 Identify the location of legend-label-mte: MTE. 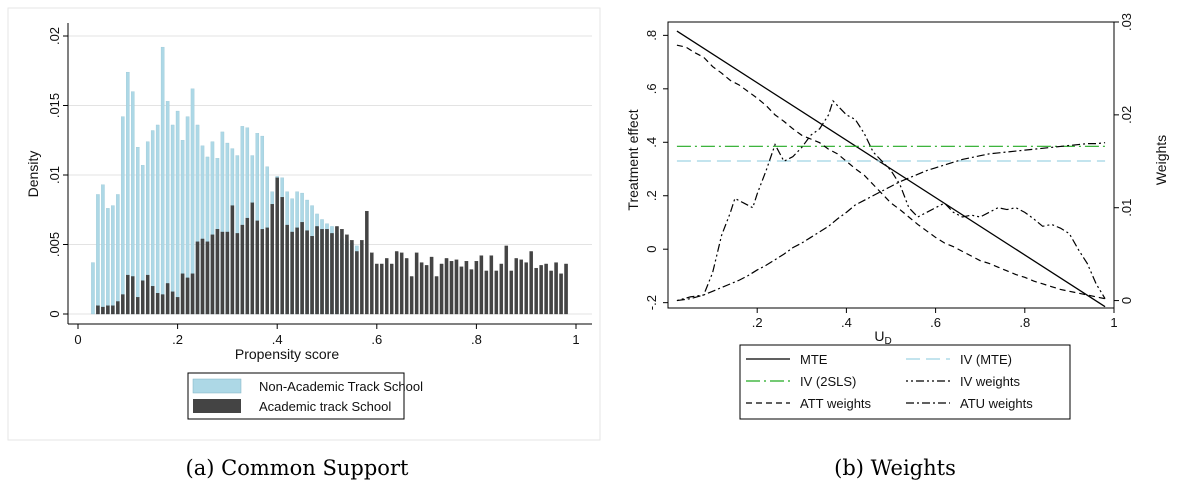
(814, 359).